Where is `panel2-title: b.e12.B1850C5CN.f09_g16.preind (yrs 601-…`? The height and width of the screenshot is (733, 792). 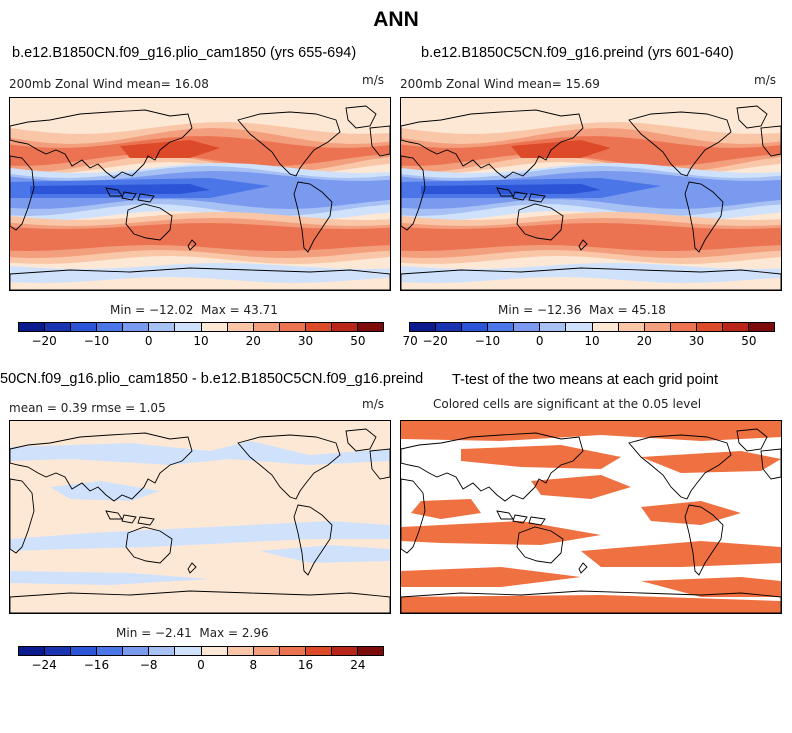
panel2-title: b.e12.B1850C5CN.f09_g16.preind (yrs 601-… is located at coordinates (577, 53).